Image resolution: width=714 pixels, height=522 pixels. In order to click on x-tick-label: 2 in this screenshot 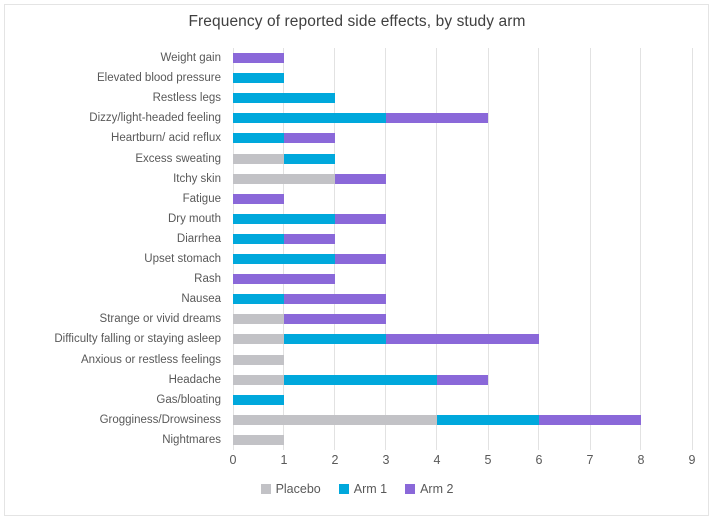, I will do `click(335, 460)`.